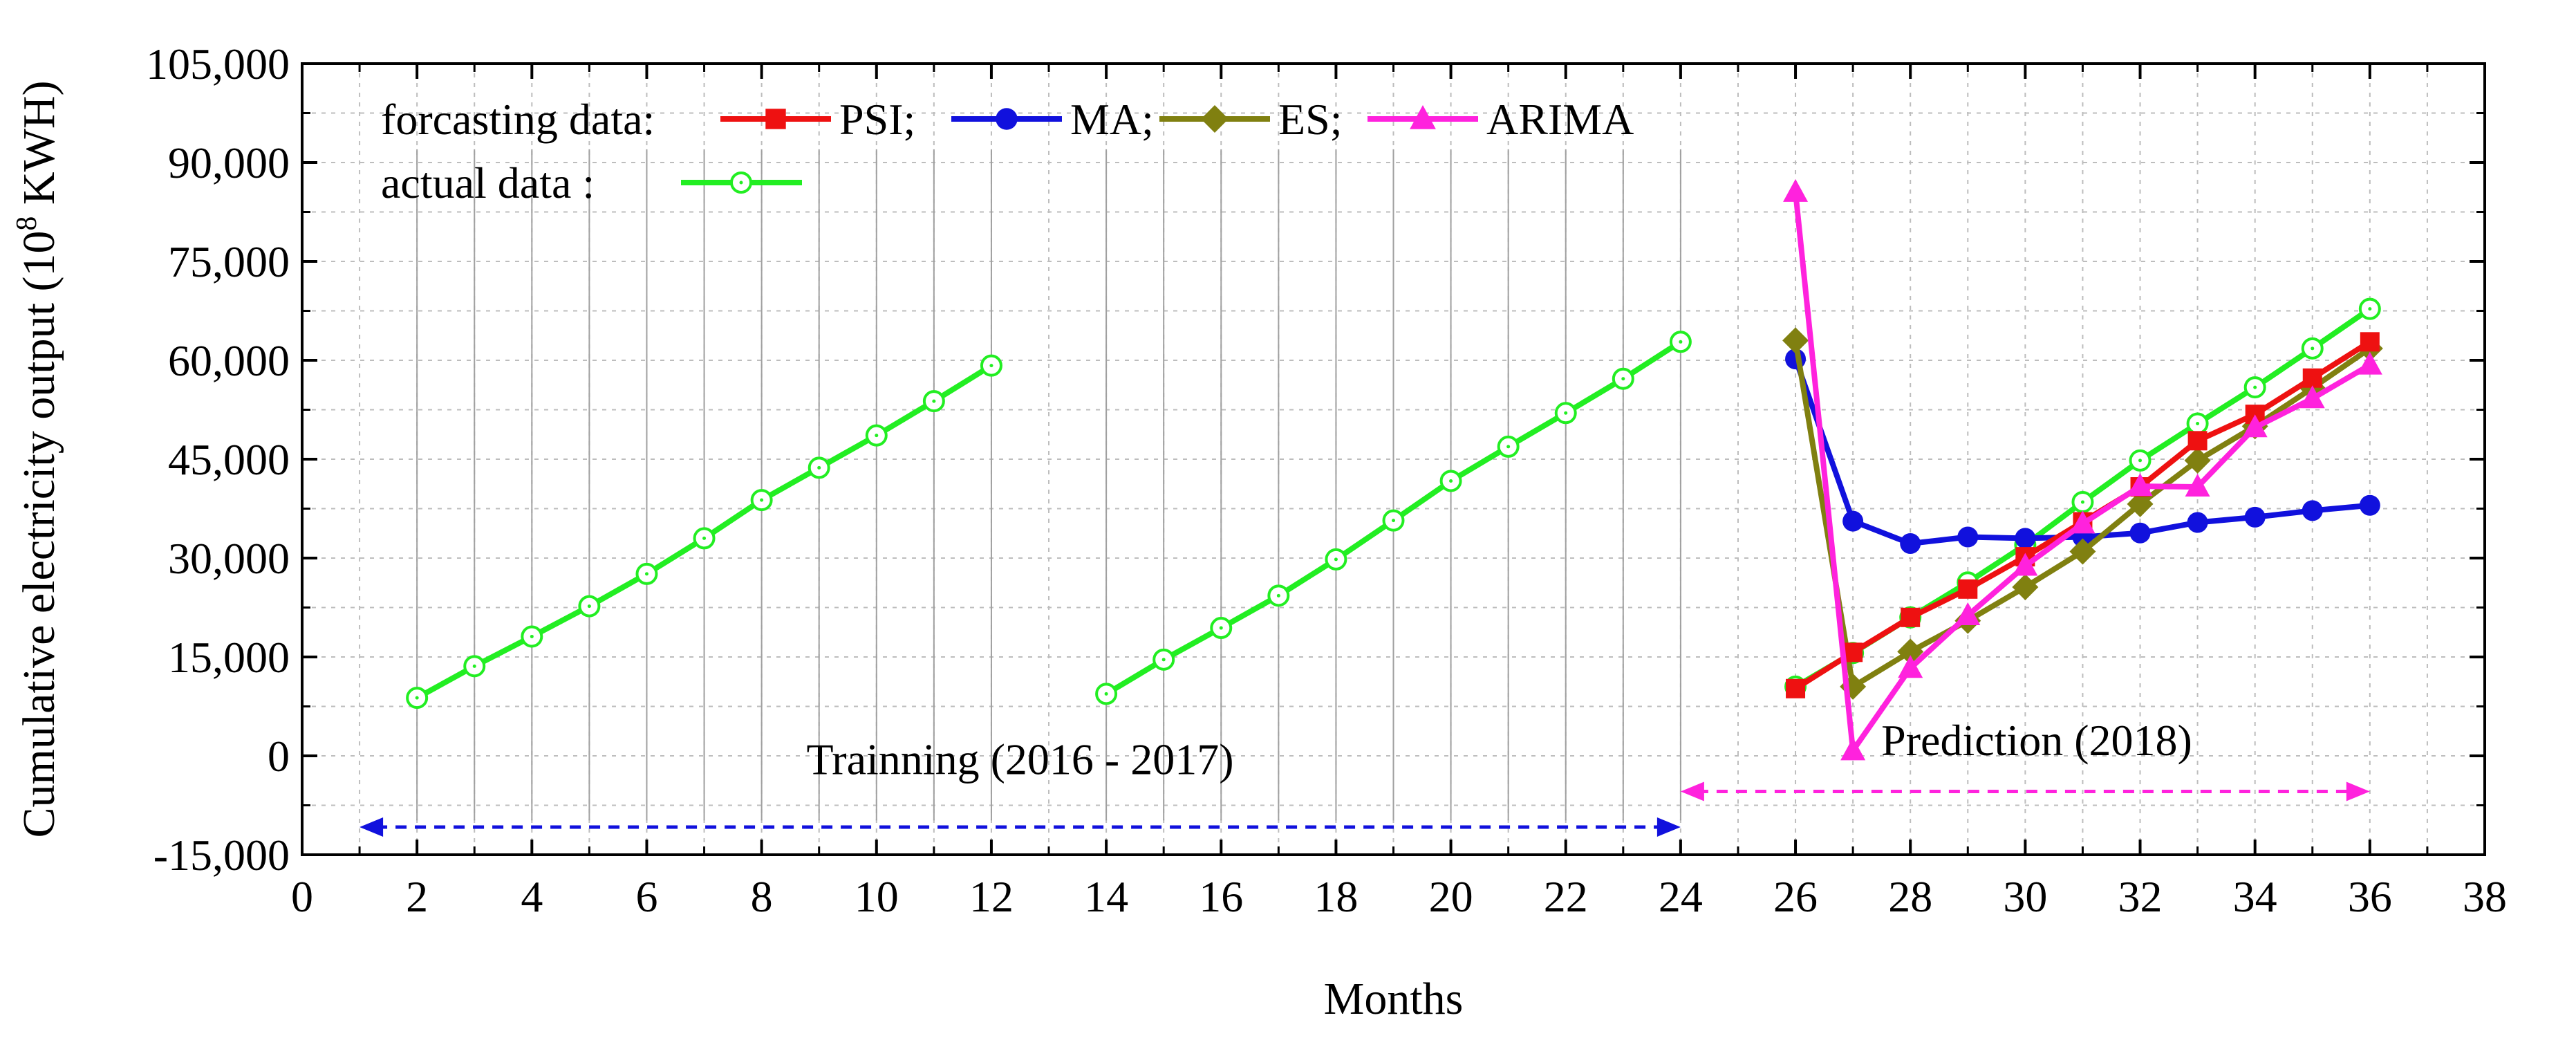  I want to click on x-tick-label: 20, so click(1451, 896).